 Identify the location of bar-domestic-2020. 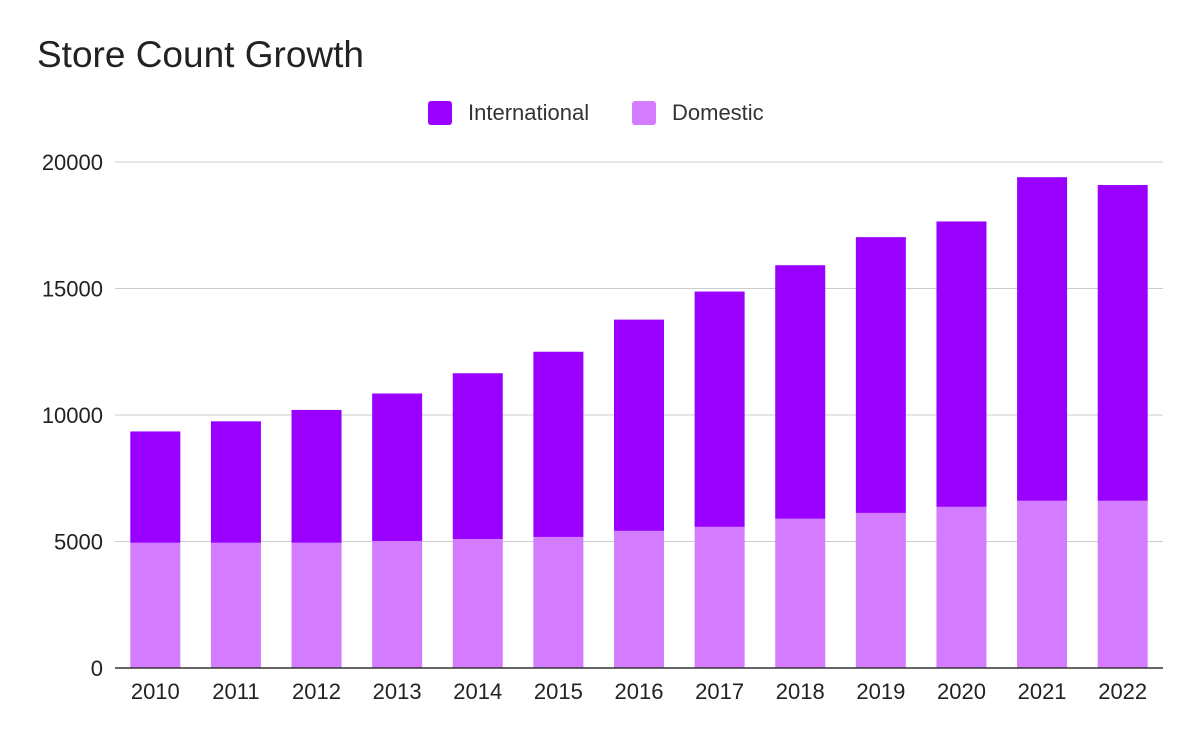
(961, 587).